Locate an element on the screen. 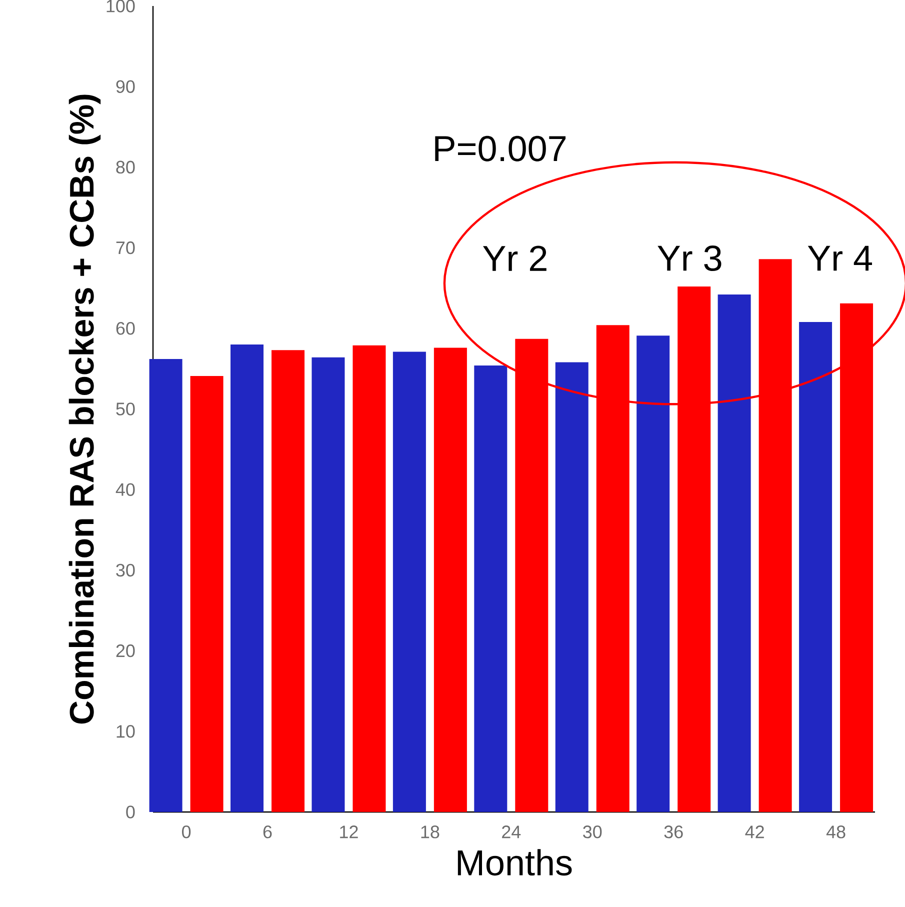 This screenshot has height=907, width=905. x-tick-label: 36 is located at coordinates (673, 832).